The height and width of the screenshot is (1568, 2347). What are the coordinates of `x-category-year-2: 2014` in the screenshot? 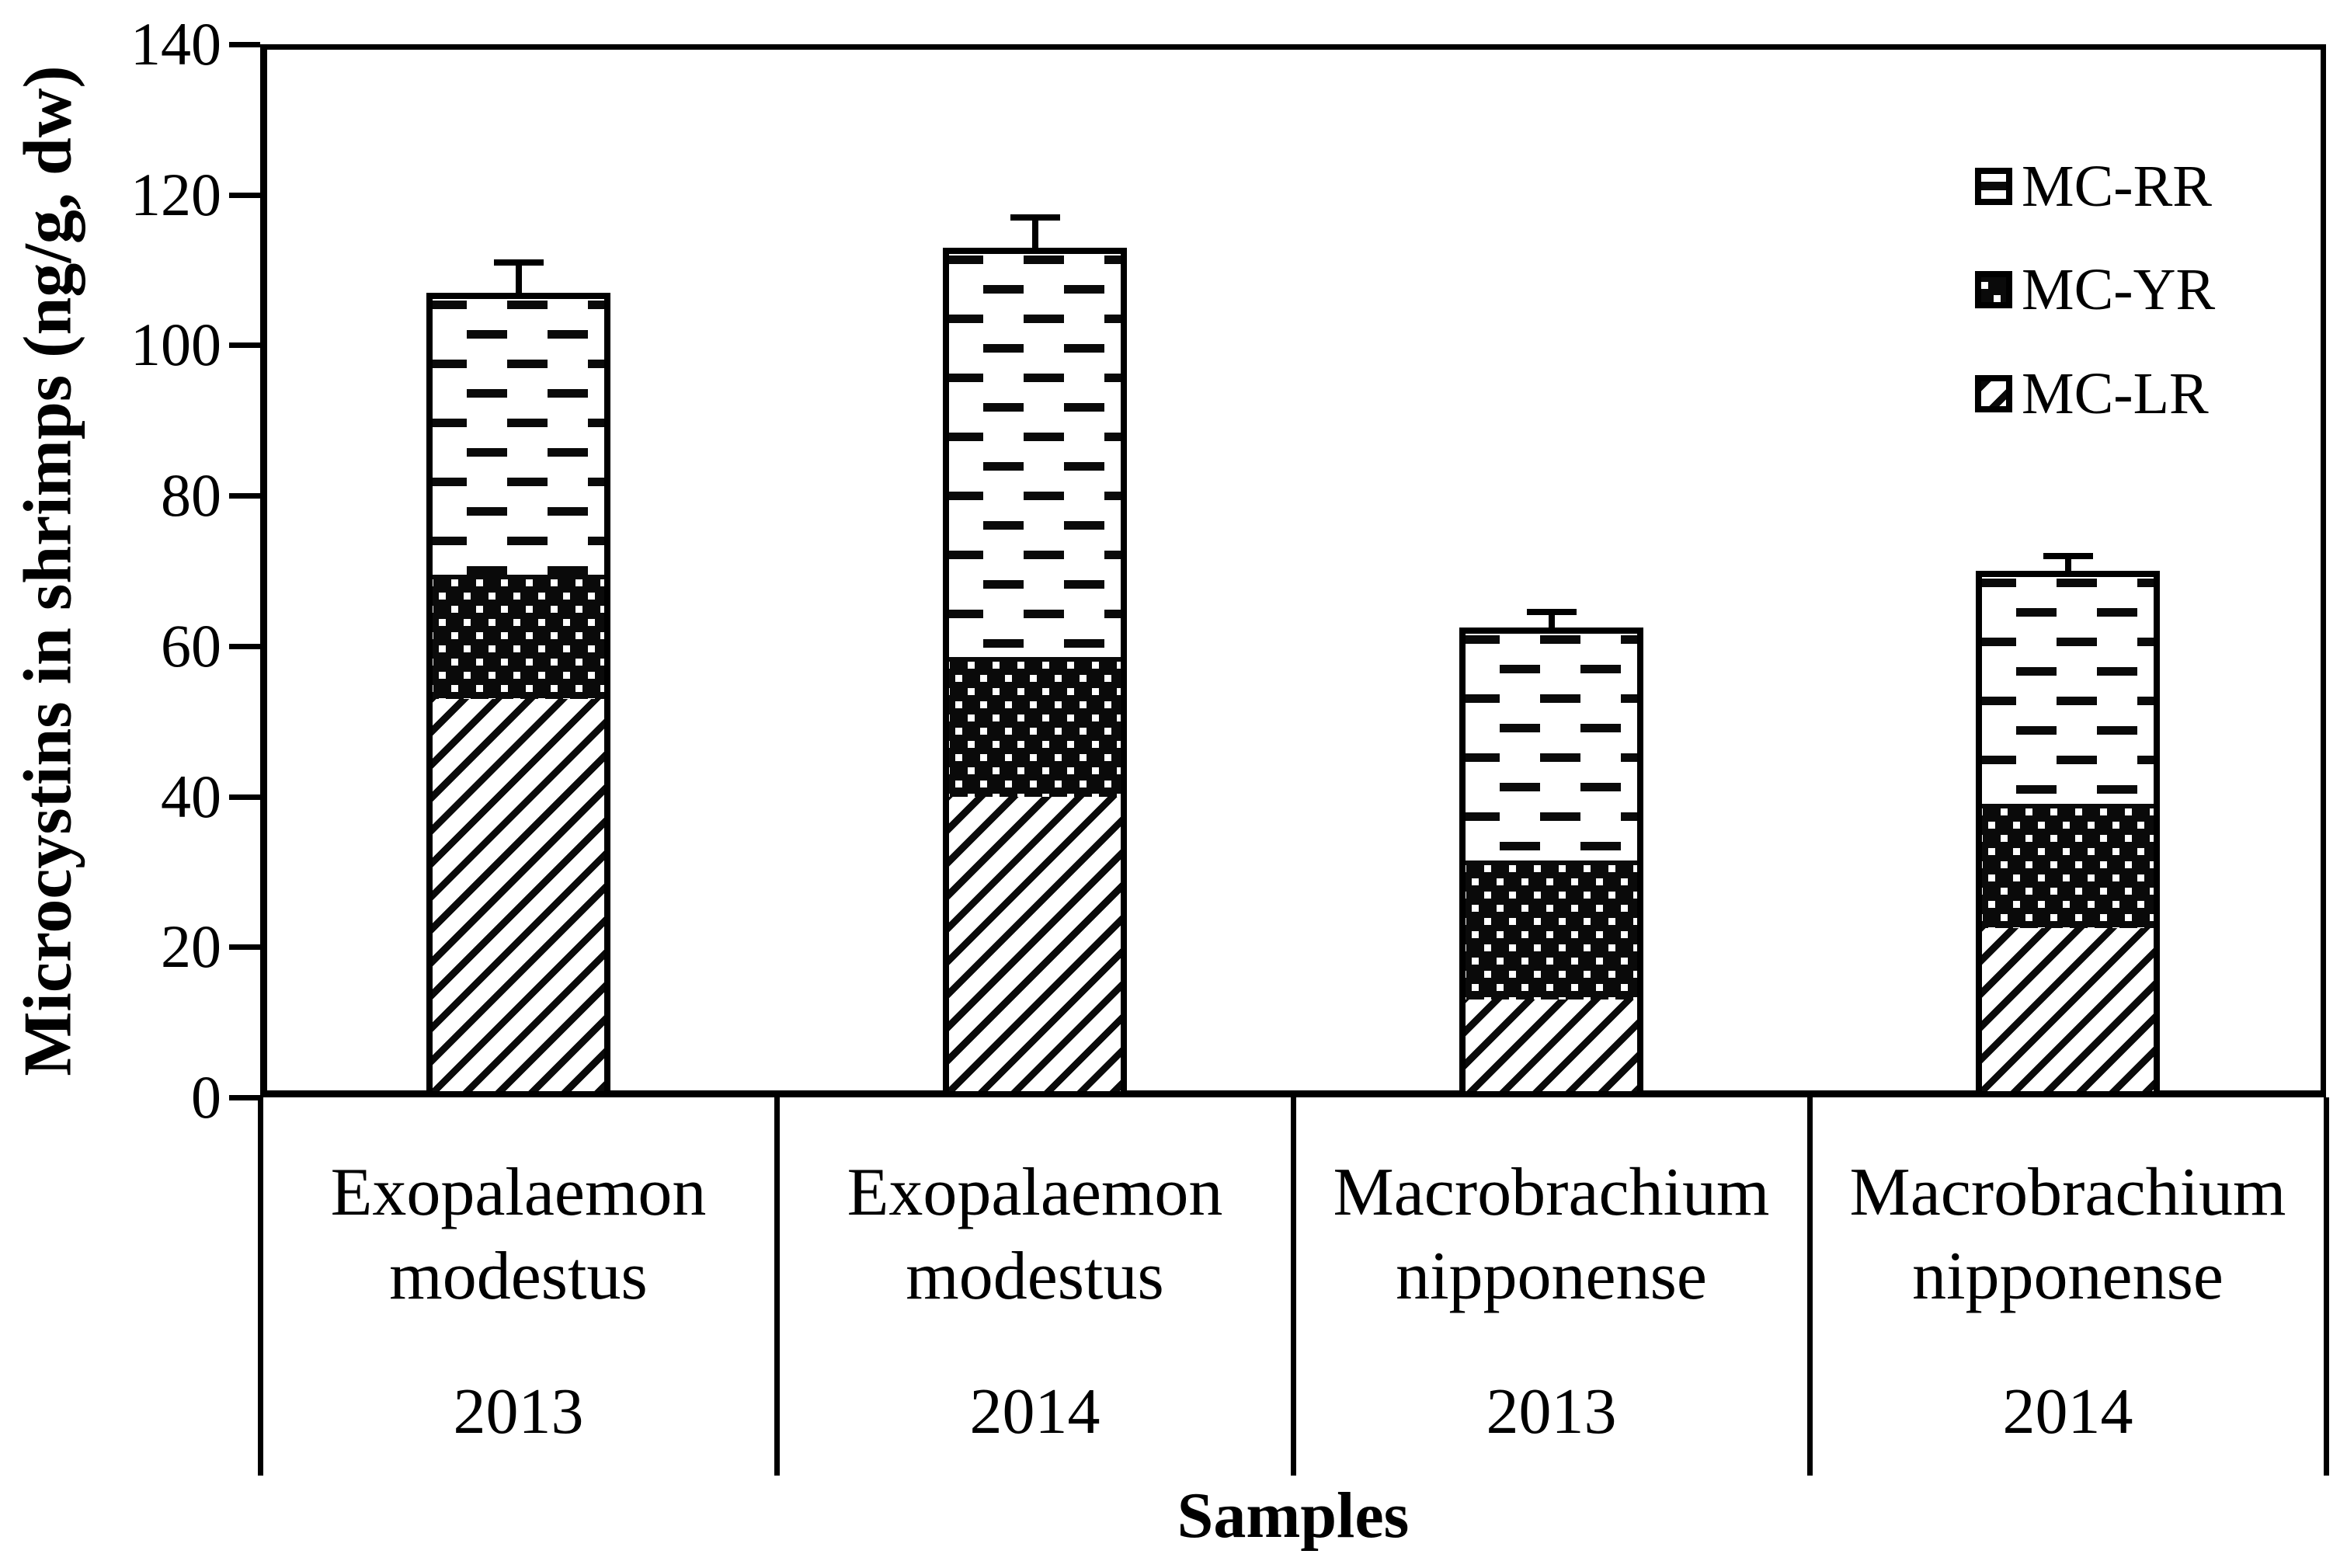 It's located at (1034, 1412).